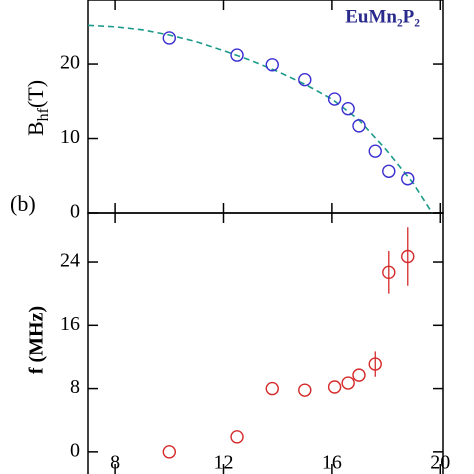 The image size is (474, 474). Describe the element at coordinates (382, 16) in the screenshot. I see `annotation: EuMn₂P₂` at that location.